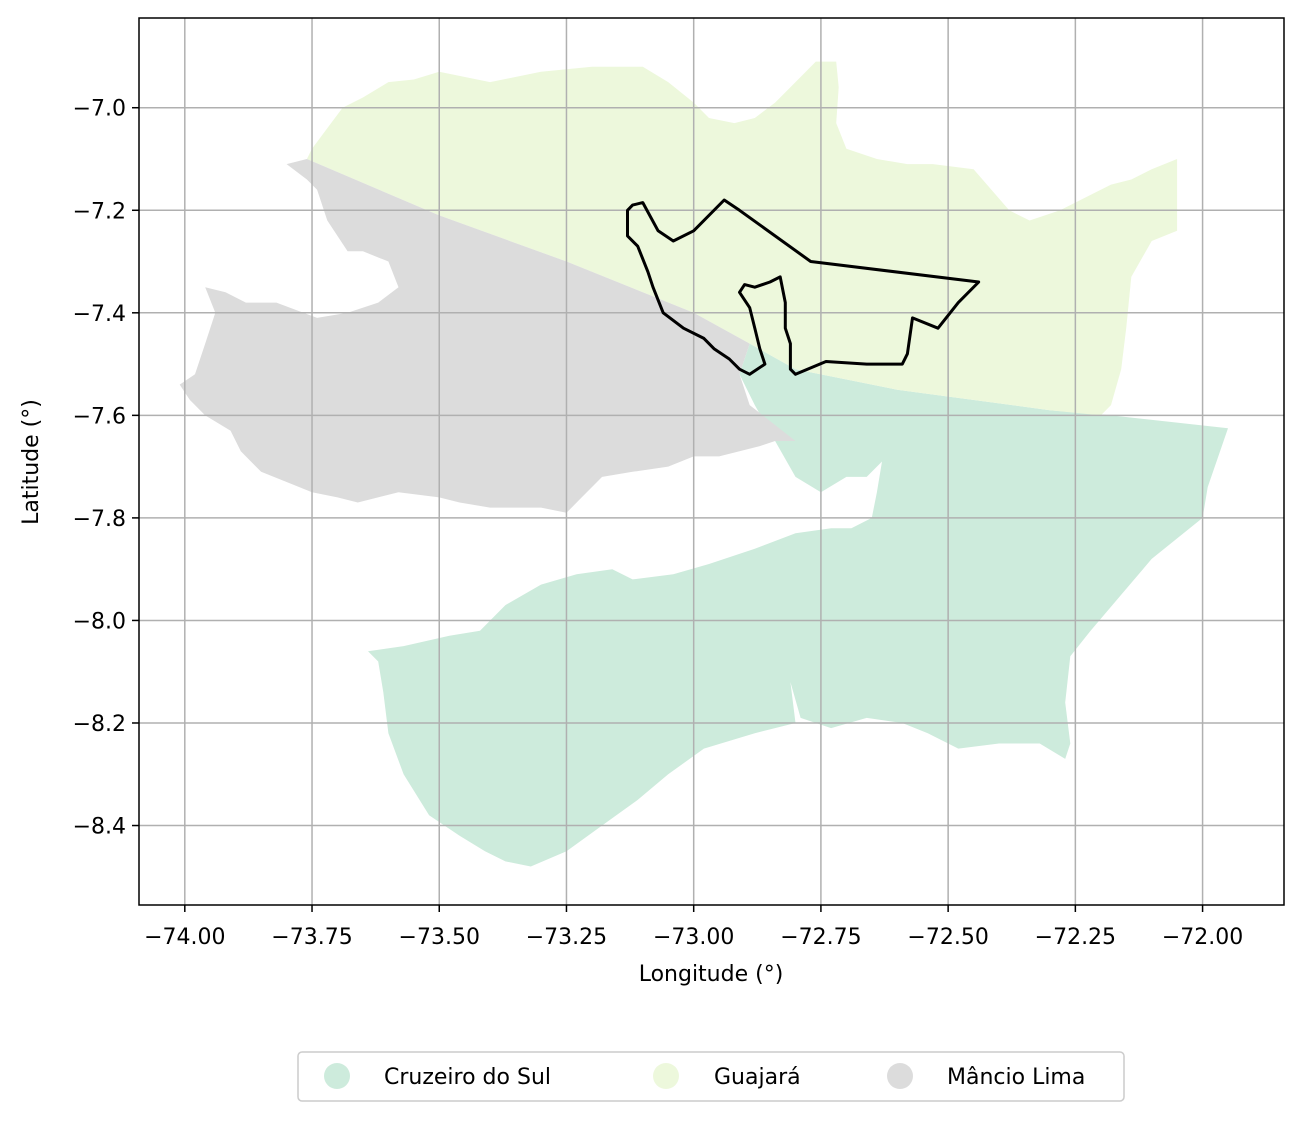 This screenshot has width=1303, height=1121. What do you see at coordinates (1016, 1077) in the screenshot?
I see `legend-label-mancio-lima: Mâncio Lima` at bounding box center [1016, 1077].